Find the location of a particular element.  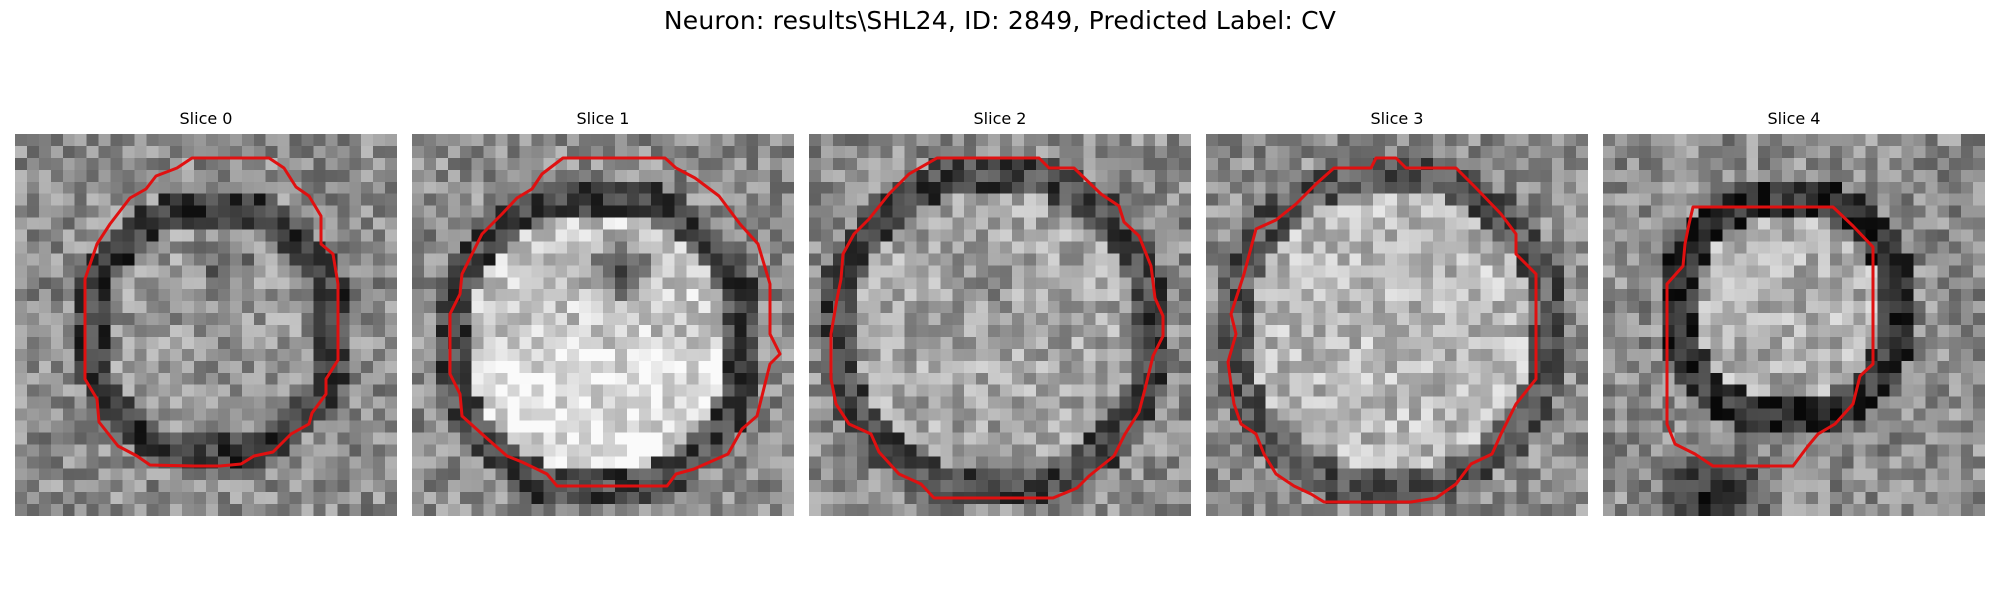

slice-panel-1: Slice 1 is located at coordinates (603, 312).